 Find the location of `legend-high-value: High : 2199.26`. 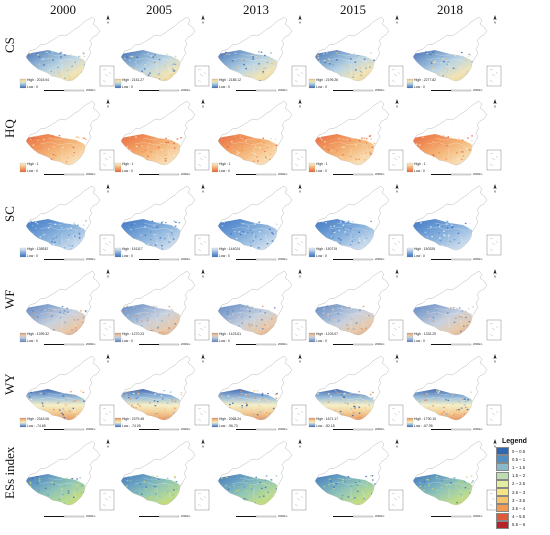

legend-high-value: High : 2199.26 is located at coordinates (327, 80).